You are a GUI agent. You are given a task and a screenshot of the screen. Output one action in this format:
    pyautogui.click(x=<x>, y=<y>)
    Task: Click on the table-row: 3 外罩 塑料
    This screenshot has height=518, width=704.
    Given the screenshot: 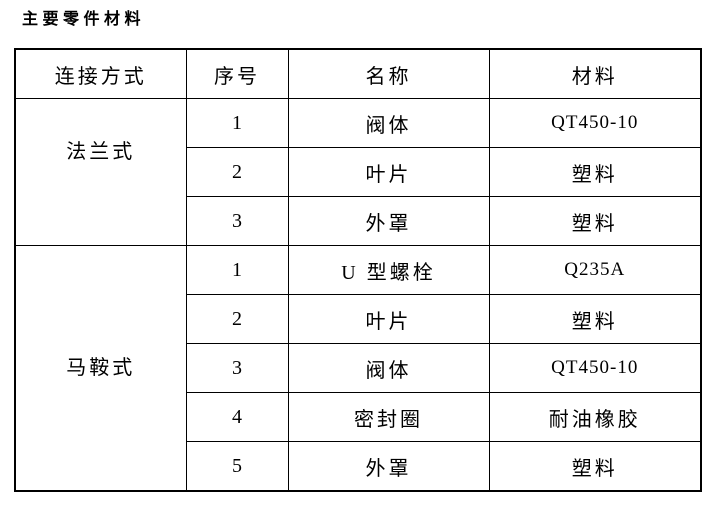 What is the action you would take?
    pyautogui.click(x=358, y=221)
    